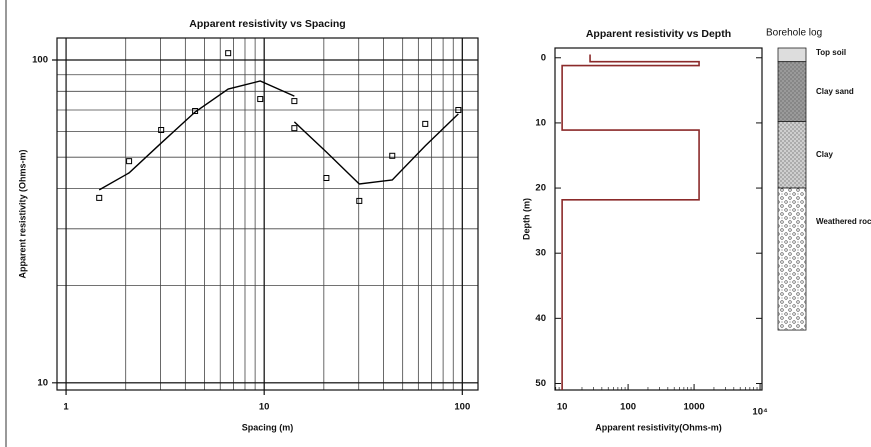 The height and width of the screenshot is (447, 871). What do you see at coordinates (268, 427) in the screenshot?
I see `x-axis-label: Spacing (m)` at bounding box center [268, 427].